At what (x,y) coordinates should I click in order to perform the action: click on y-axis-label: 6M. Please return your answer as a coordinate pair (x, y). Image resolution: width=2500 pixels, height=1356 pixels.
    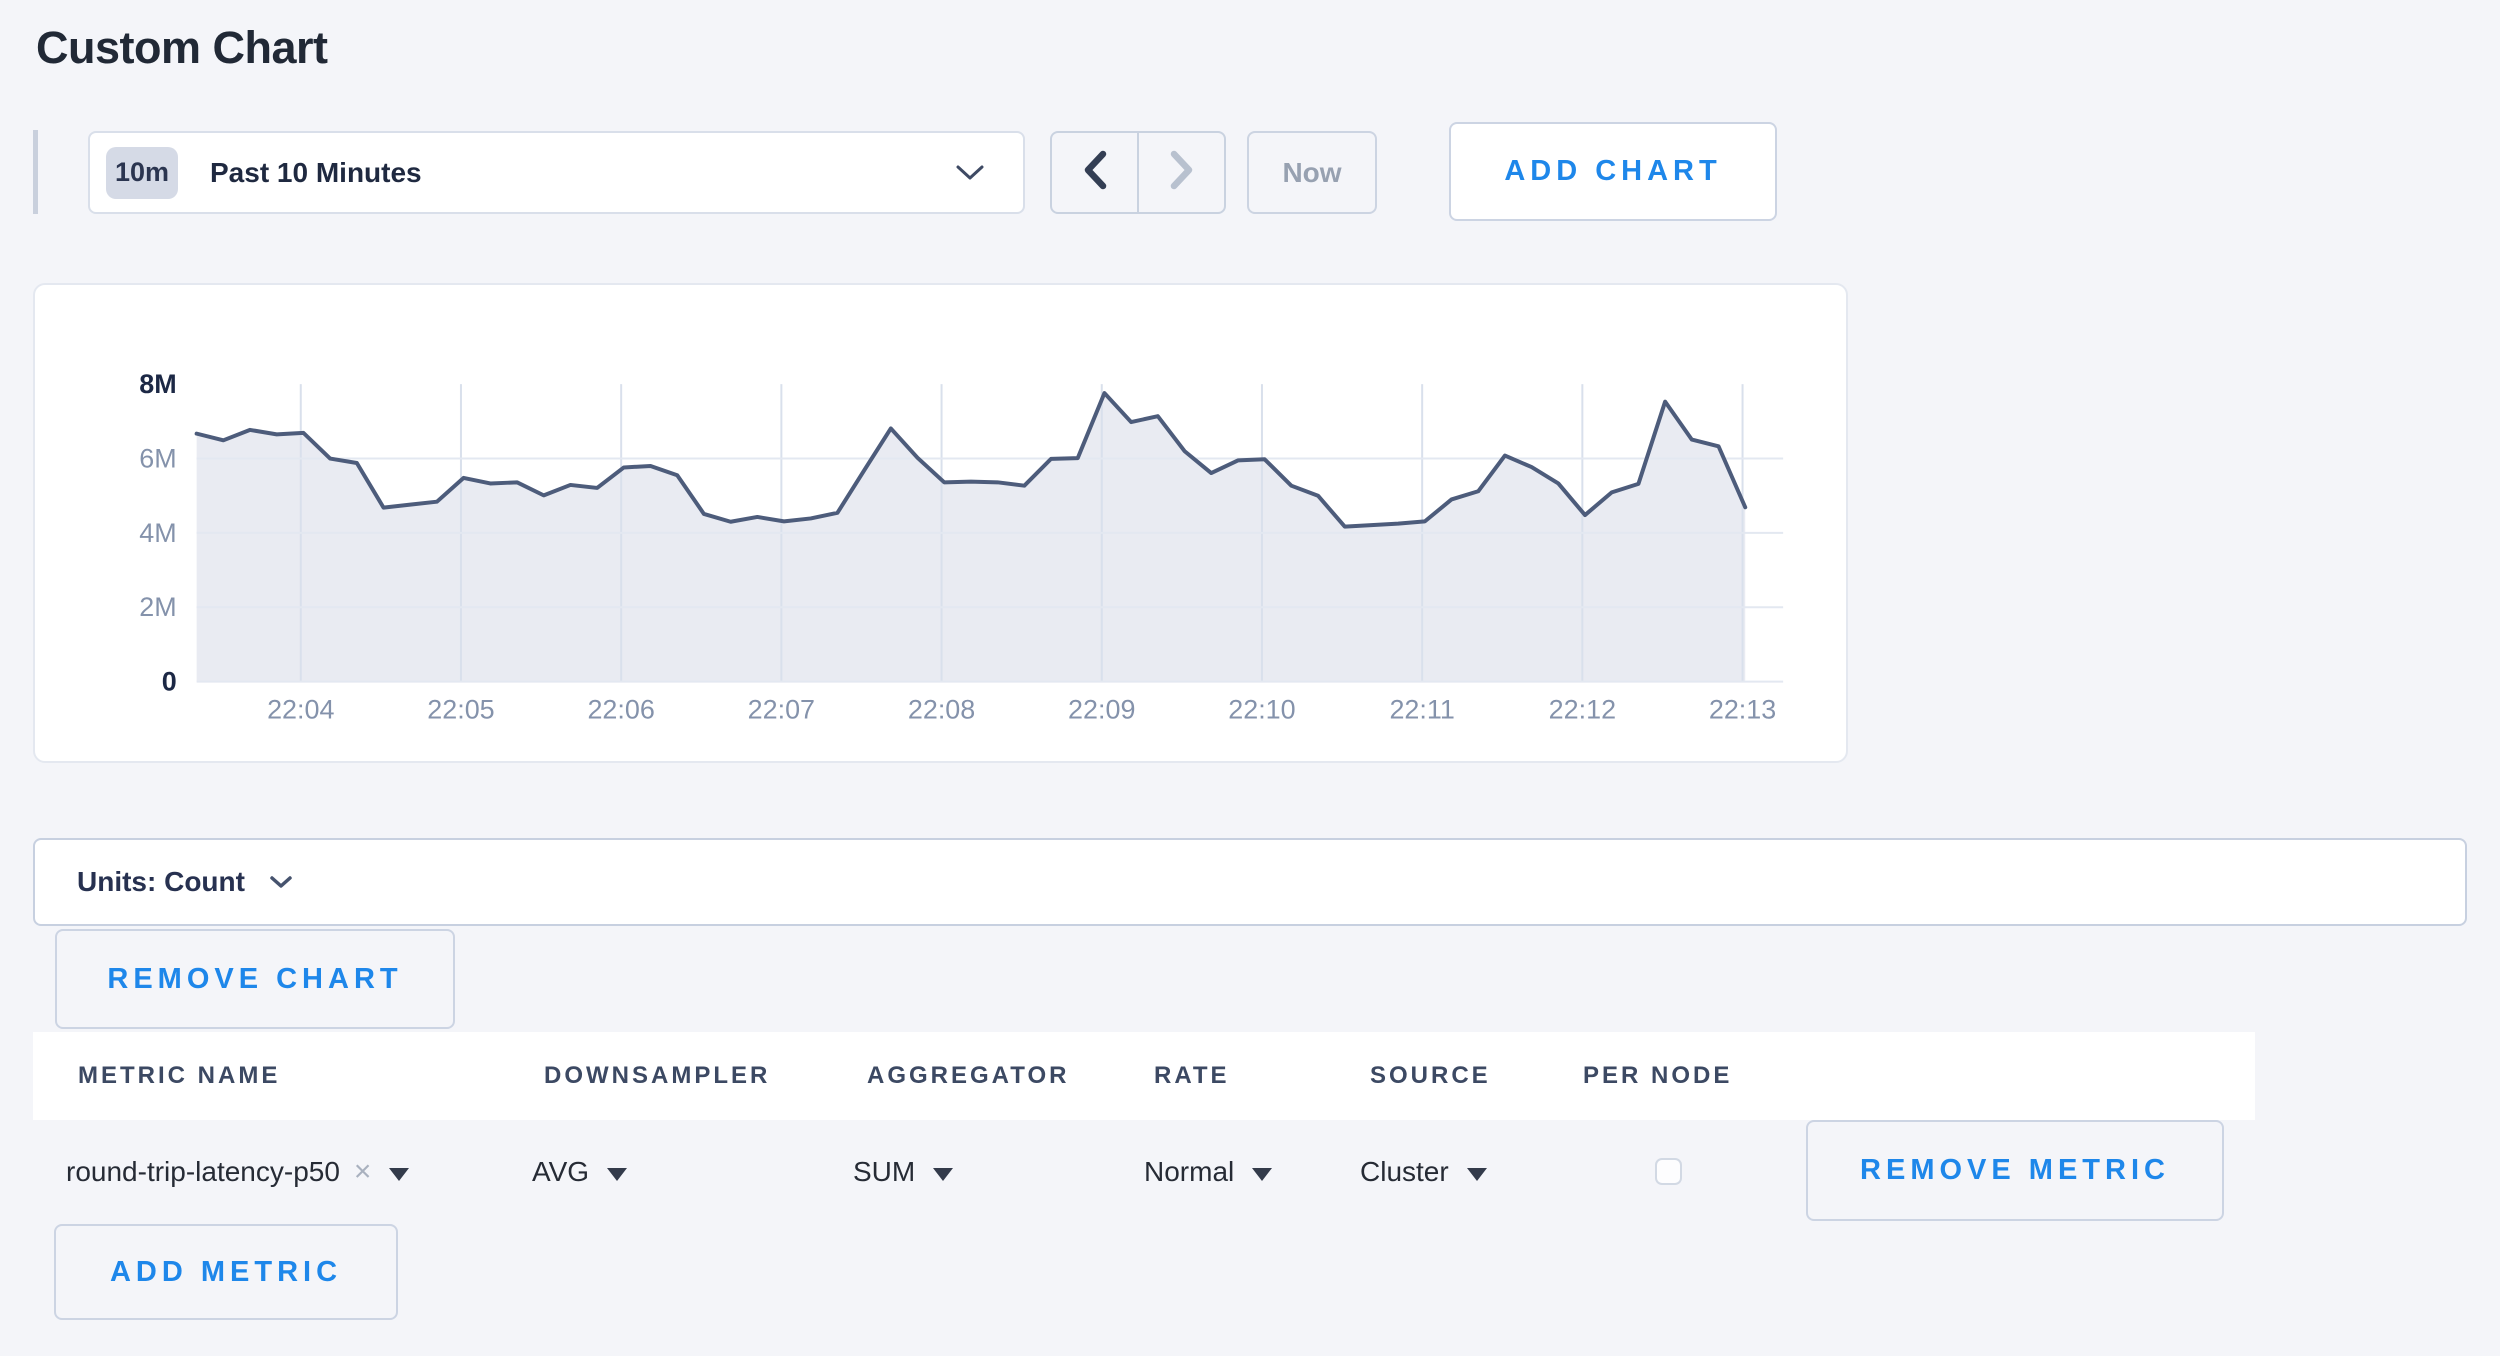
    Looking at the image, I should click on (157, 459).